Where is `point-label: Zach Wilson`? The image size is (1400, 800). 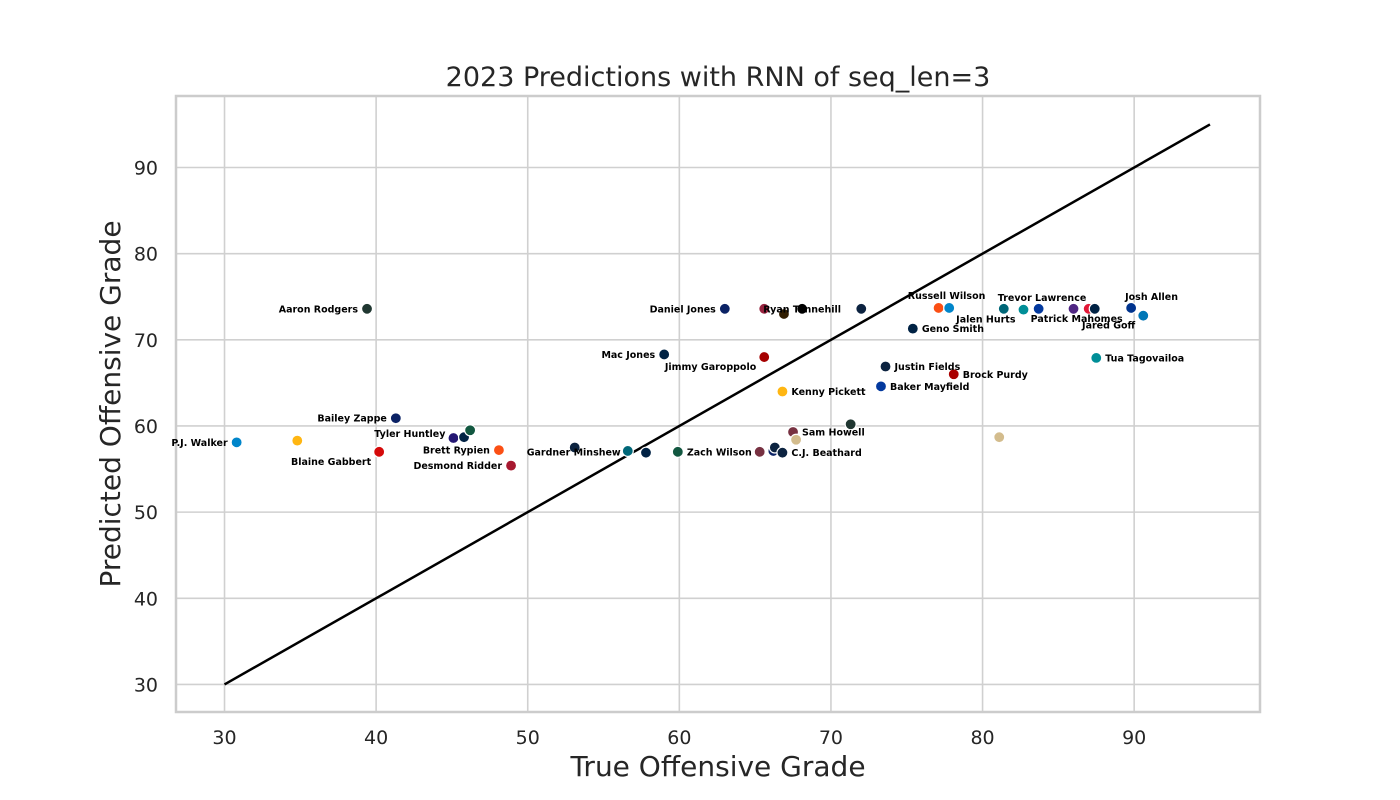 point-label: Zach Wilson is located at coordinates (719, 452).